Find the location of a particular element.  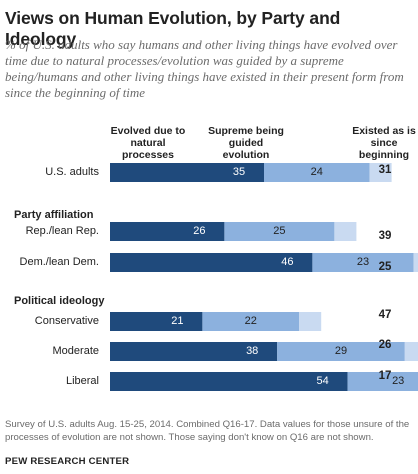

category-label: Dem./lean Dem. is located at coordinates (59, 262).